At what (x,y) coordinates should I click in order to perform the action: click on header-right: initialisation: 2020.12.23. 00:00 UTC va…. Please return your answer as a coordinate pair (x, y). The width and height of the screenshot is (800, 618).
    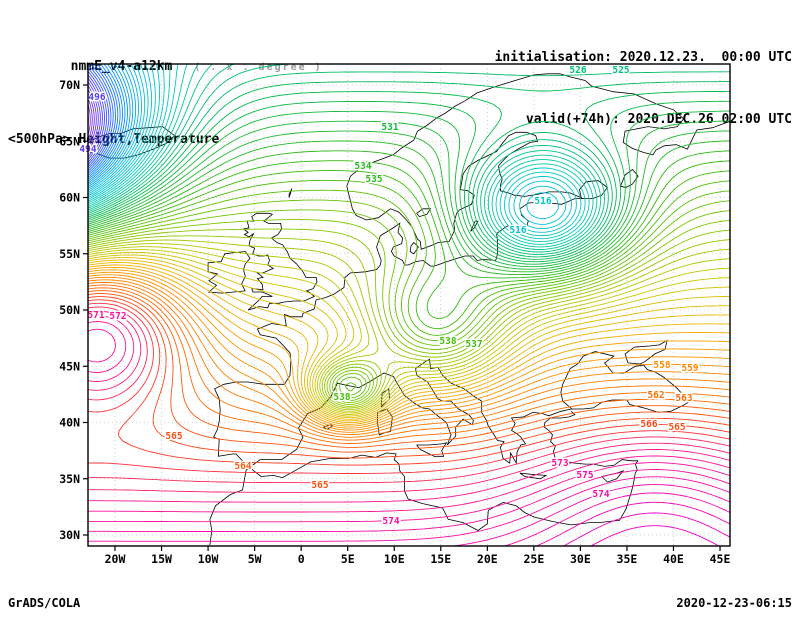
    Looking at the image, I should click on (643, 95).